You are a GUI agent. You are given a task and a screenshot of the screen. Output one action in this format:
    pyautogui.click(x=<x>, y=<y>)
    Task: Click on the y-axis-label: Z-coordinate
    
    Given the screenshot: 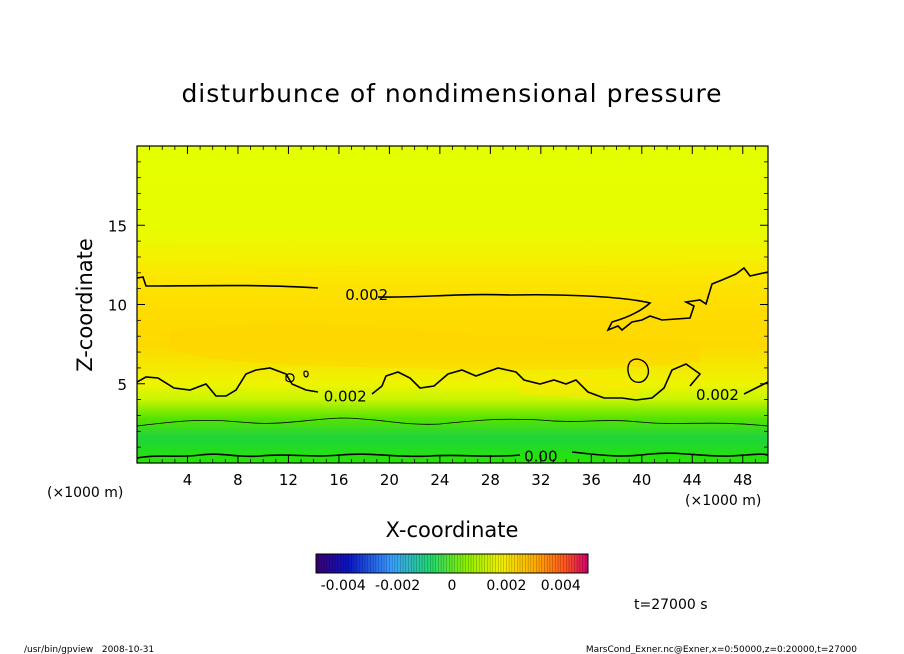 What is the action you would take?
    pyautogui.click(x=85, y=305)
    